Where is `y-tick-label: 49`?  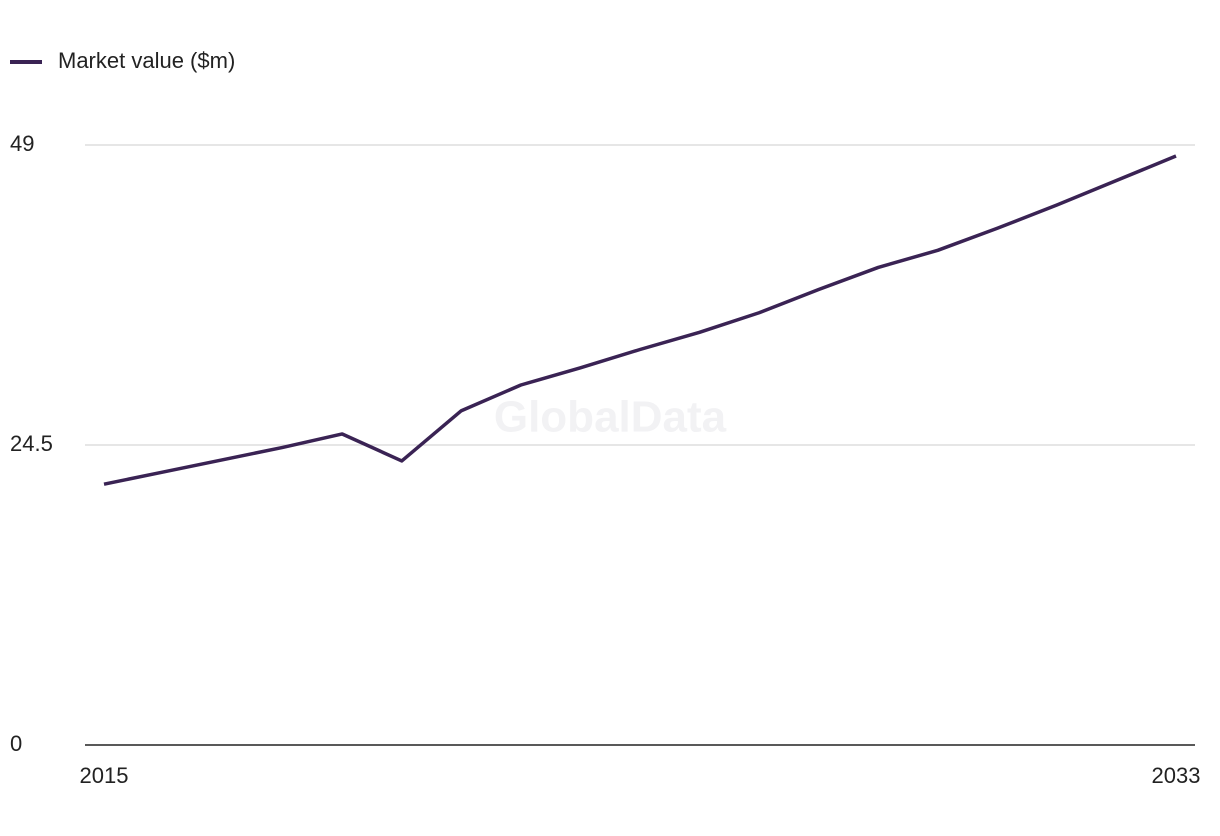 y-tick-label: 49 is located at coordinates (22, 143).